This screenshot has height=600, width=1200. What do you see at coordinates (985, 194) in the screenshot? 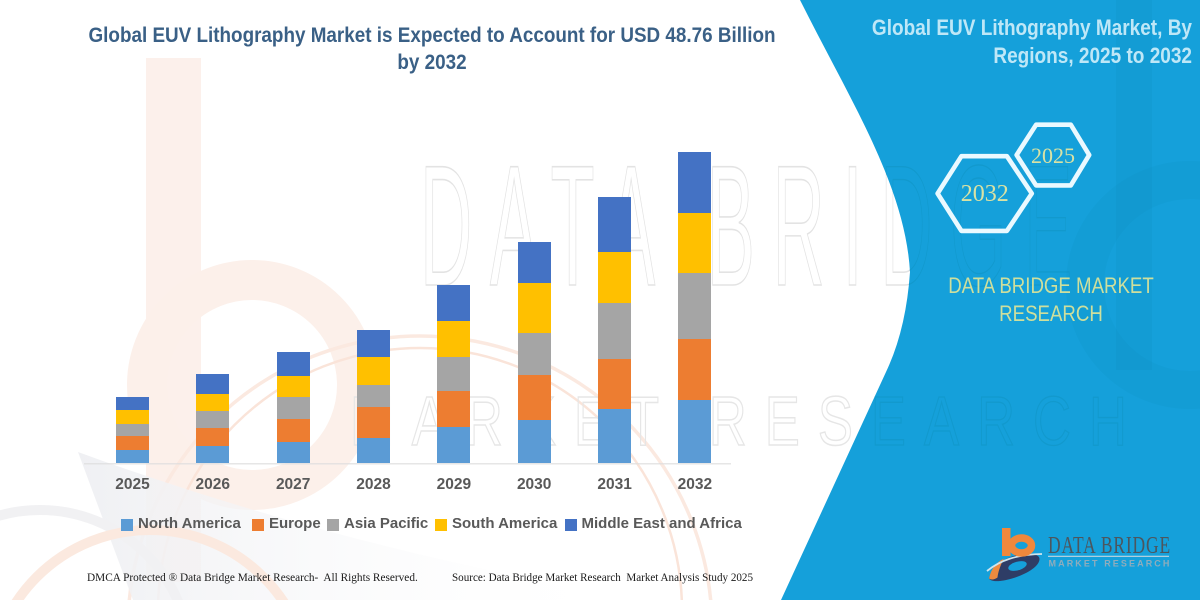
I see `svg-text: 2032` at bounding box center [985, 194].